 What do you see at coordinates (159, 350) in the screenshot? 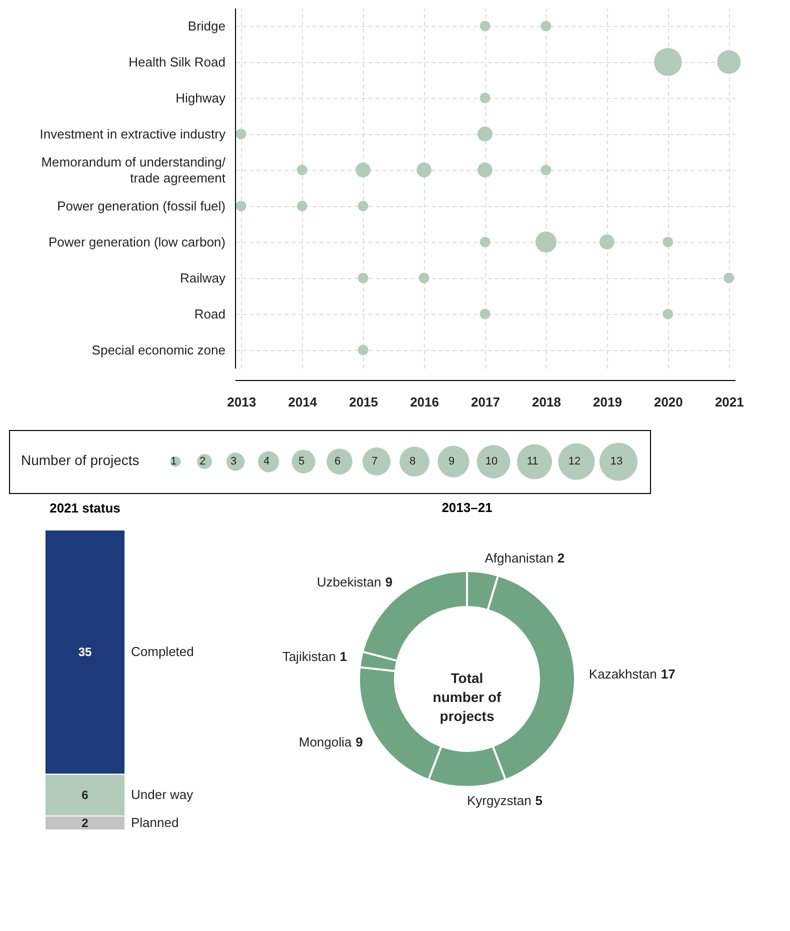
I see `y-tick-label: Special economic zone` at bounding box center [159, 350].